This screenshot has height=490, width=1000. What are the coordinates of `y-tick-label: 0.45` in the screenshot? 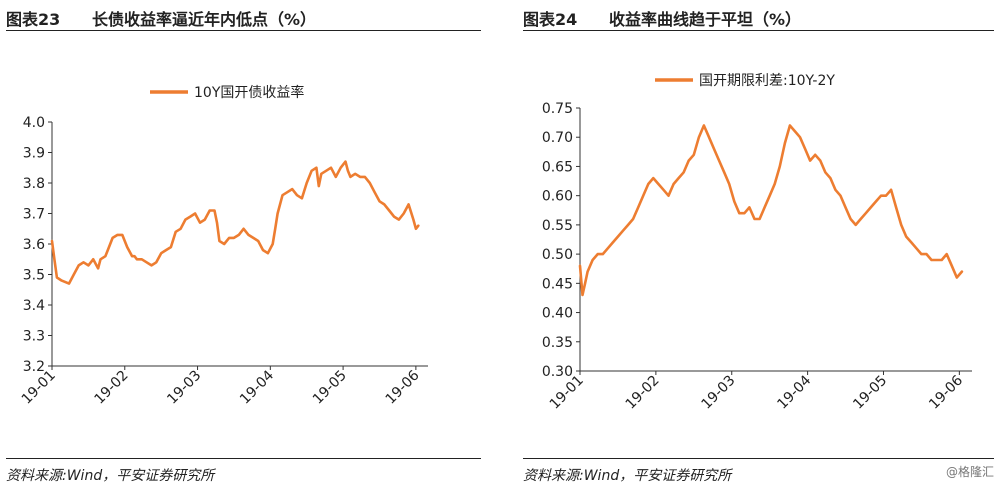 It's located at (557, 284).